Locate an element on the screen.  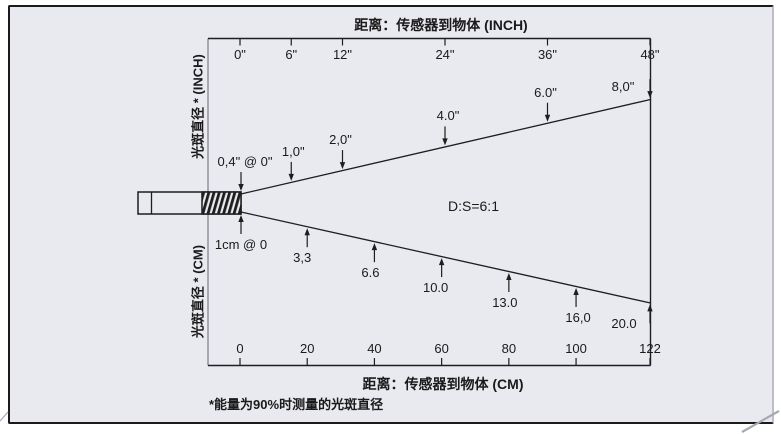
bottom-axis-tick-label: 40 is located at coordinates (374, 348).